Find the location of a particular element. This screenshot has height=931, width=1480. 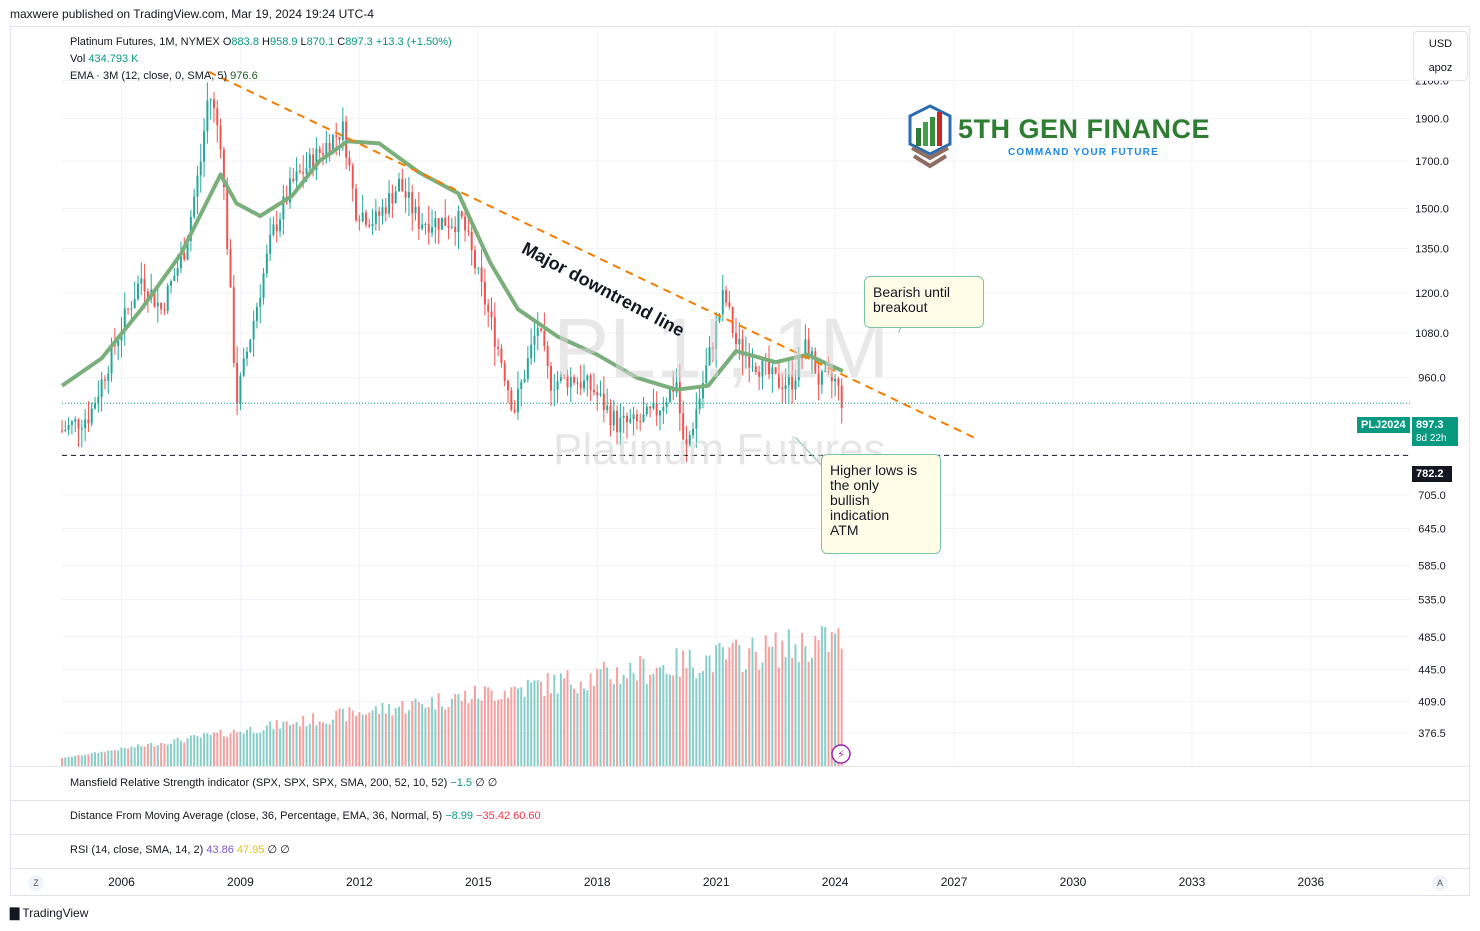

volume-legend: Vol 434.793 K is located at coordinates (104, 59).